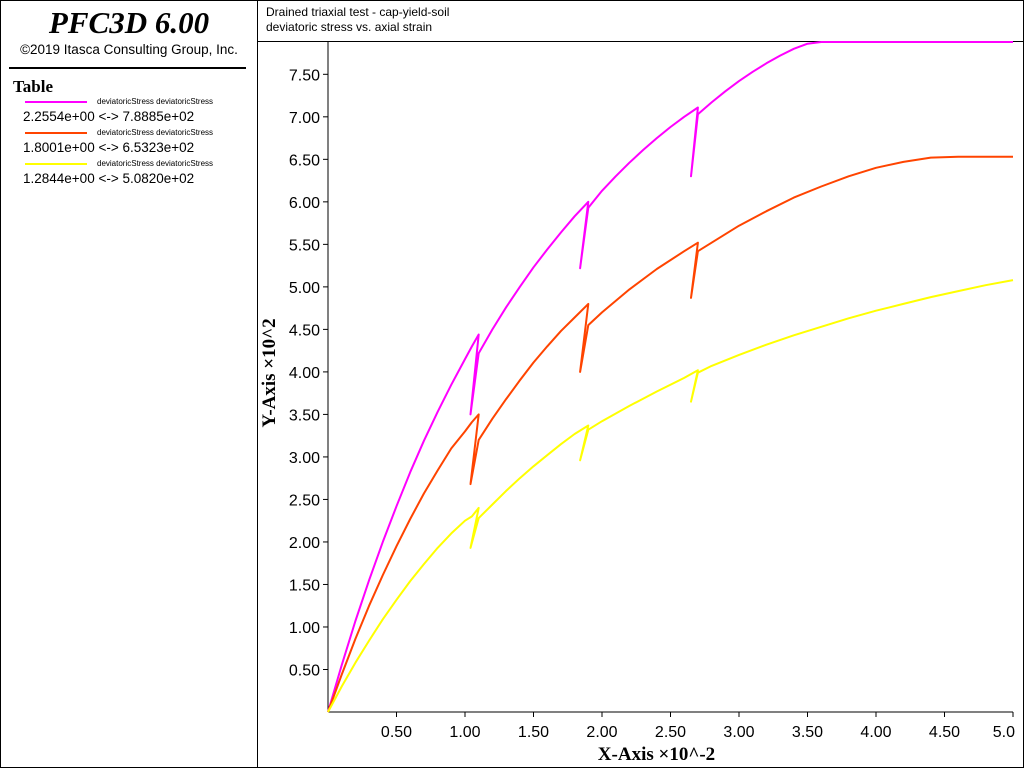 The height and width of the screenshot is (768, 1024). Describe the element at coordinates (875, 732) in the screenshot. I see `x-tick-label: 4.00` at that location.